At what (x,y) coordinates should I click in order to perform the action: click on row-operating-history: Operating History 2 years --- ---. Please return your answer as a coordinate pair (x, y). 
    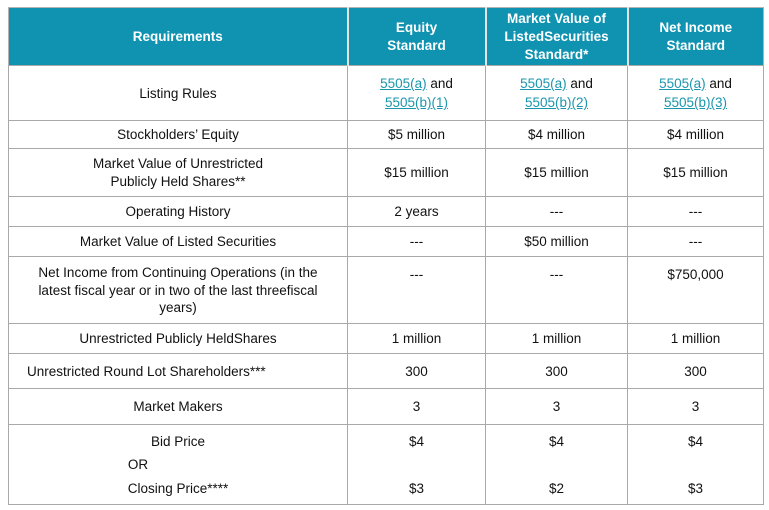
    Looking at the image, I should click on (386, 212).